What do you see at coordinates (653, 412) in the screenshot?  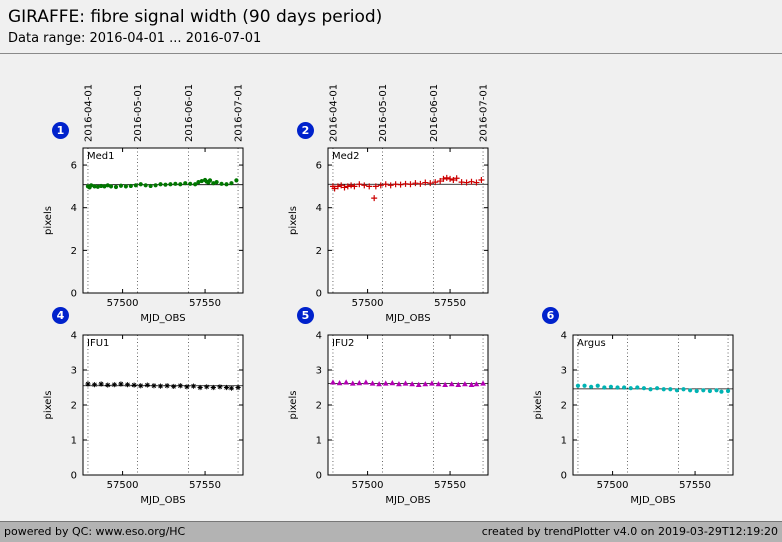 I see `argus-scatter-chart: 0 1 2 3 4 57500 57550 Argus pixels MJD_OBS` at bounding box center [653, 412].